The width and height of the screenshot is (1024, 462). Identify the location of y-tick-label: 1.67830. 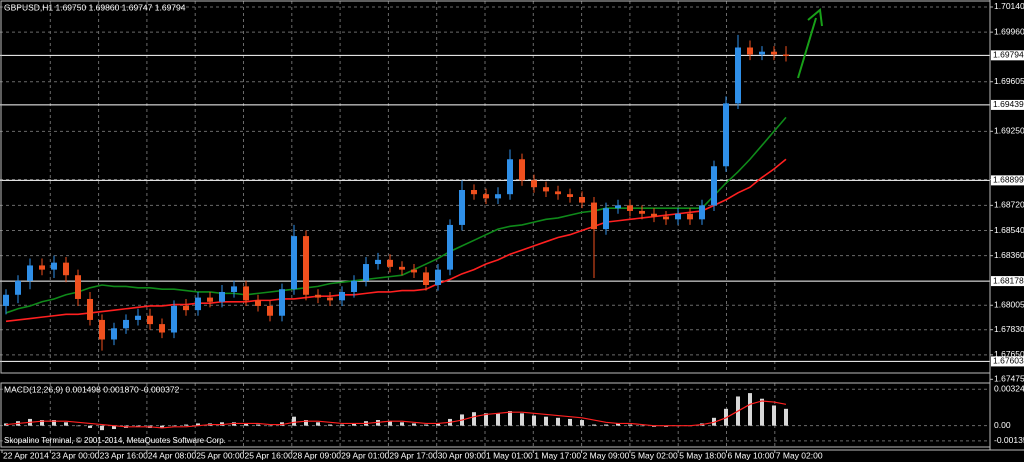
(1009, 329).